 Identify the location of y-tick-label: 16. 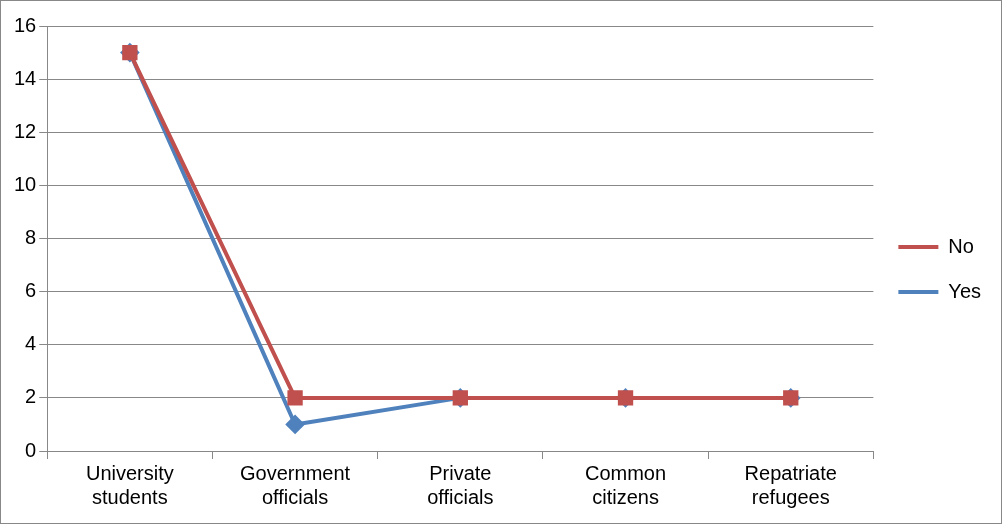
(25, 24).